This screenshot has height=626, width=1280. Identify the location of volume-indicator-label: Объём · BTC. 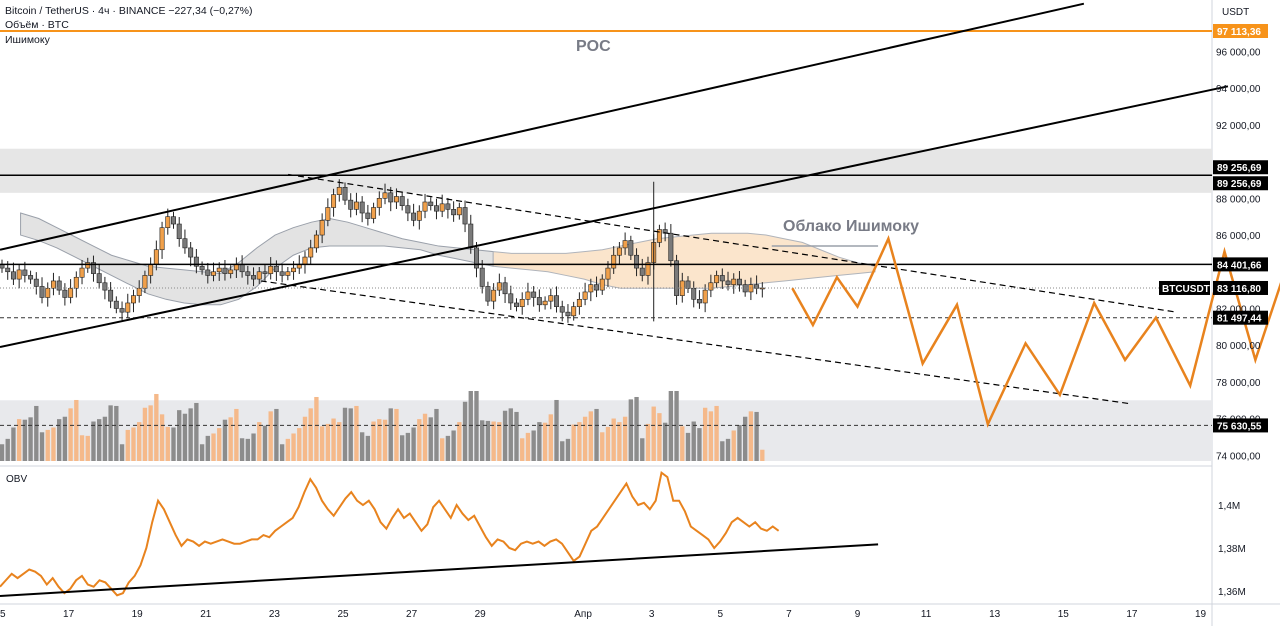
(37, 25).